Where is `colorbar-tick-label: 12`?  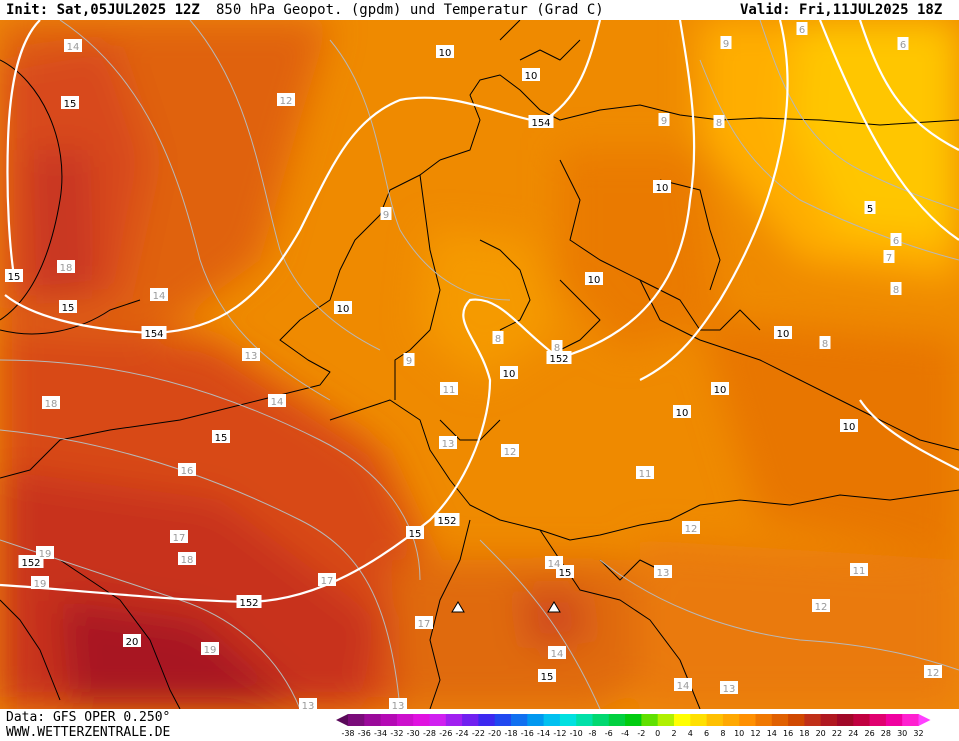
colorbar-tick-label: 12 is located at coordinates (755, 733).